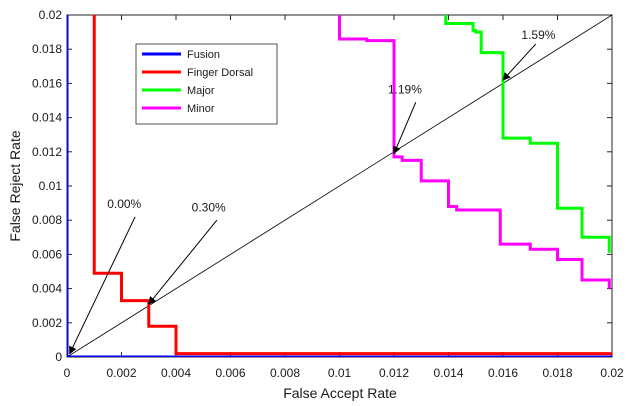 This screenshot has height=406, width=627. I want to click on y-tick-label: 0.012, so click(47, 152).